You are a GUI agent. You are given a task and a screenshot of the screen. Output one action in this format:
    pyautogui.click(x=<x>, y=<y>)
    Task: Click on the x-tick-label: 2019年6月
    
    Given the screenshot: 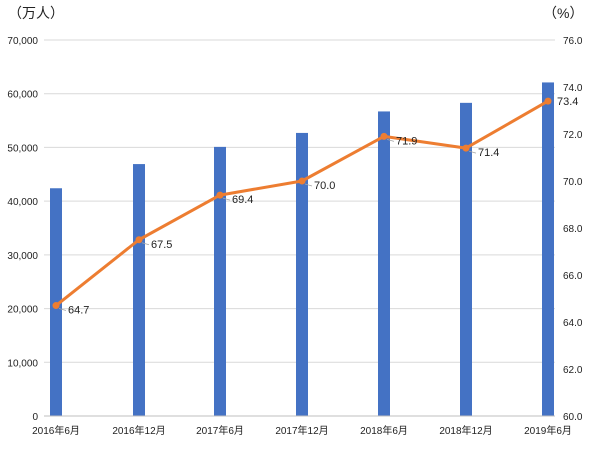 What is the action you would take?
    pyautogui.click(x=548, y=430)
    